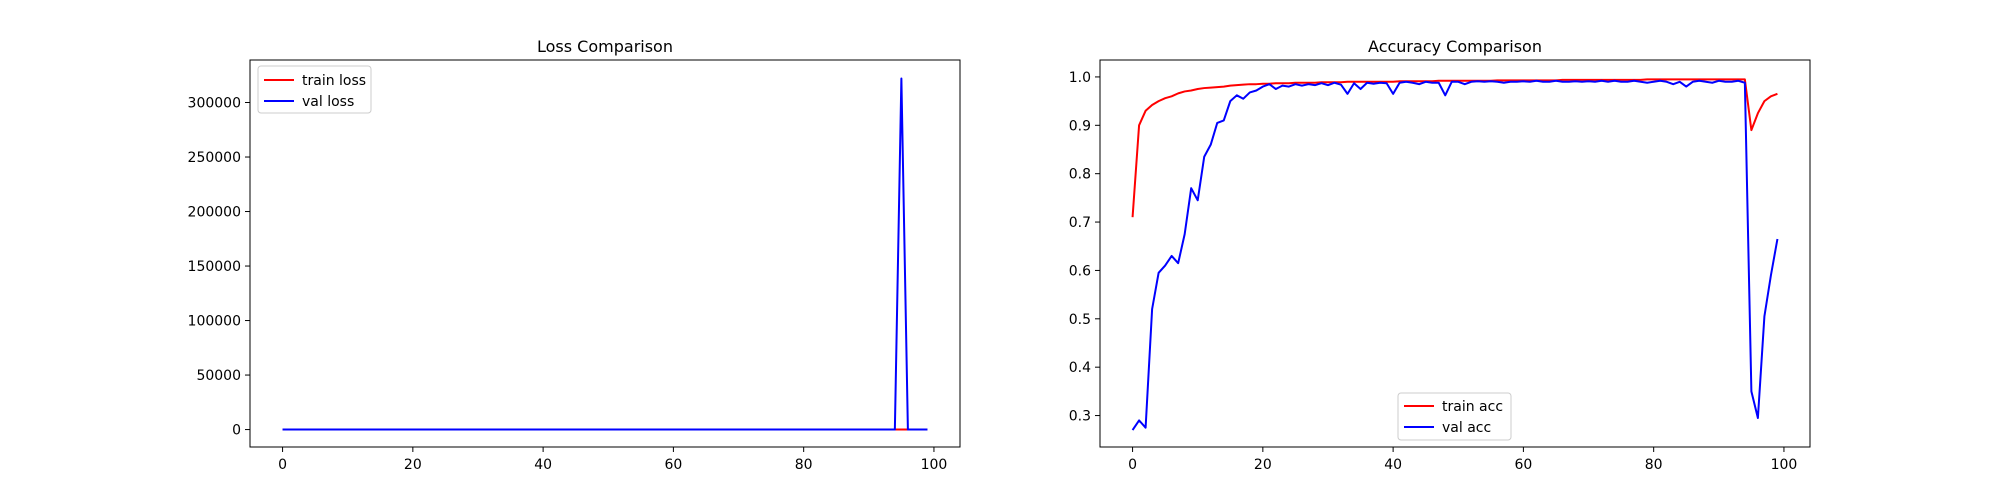 Image resolution: width=2000 pixels, height=500 pixels. I want to click on accuracy-y-tick-label: 0.3, so click(1080, 417).